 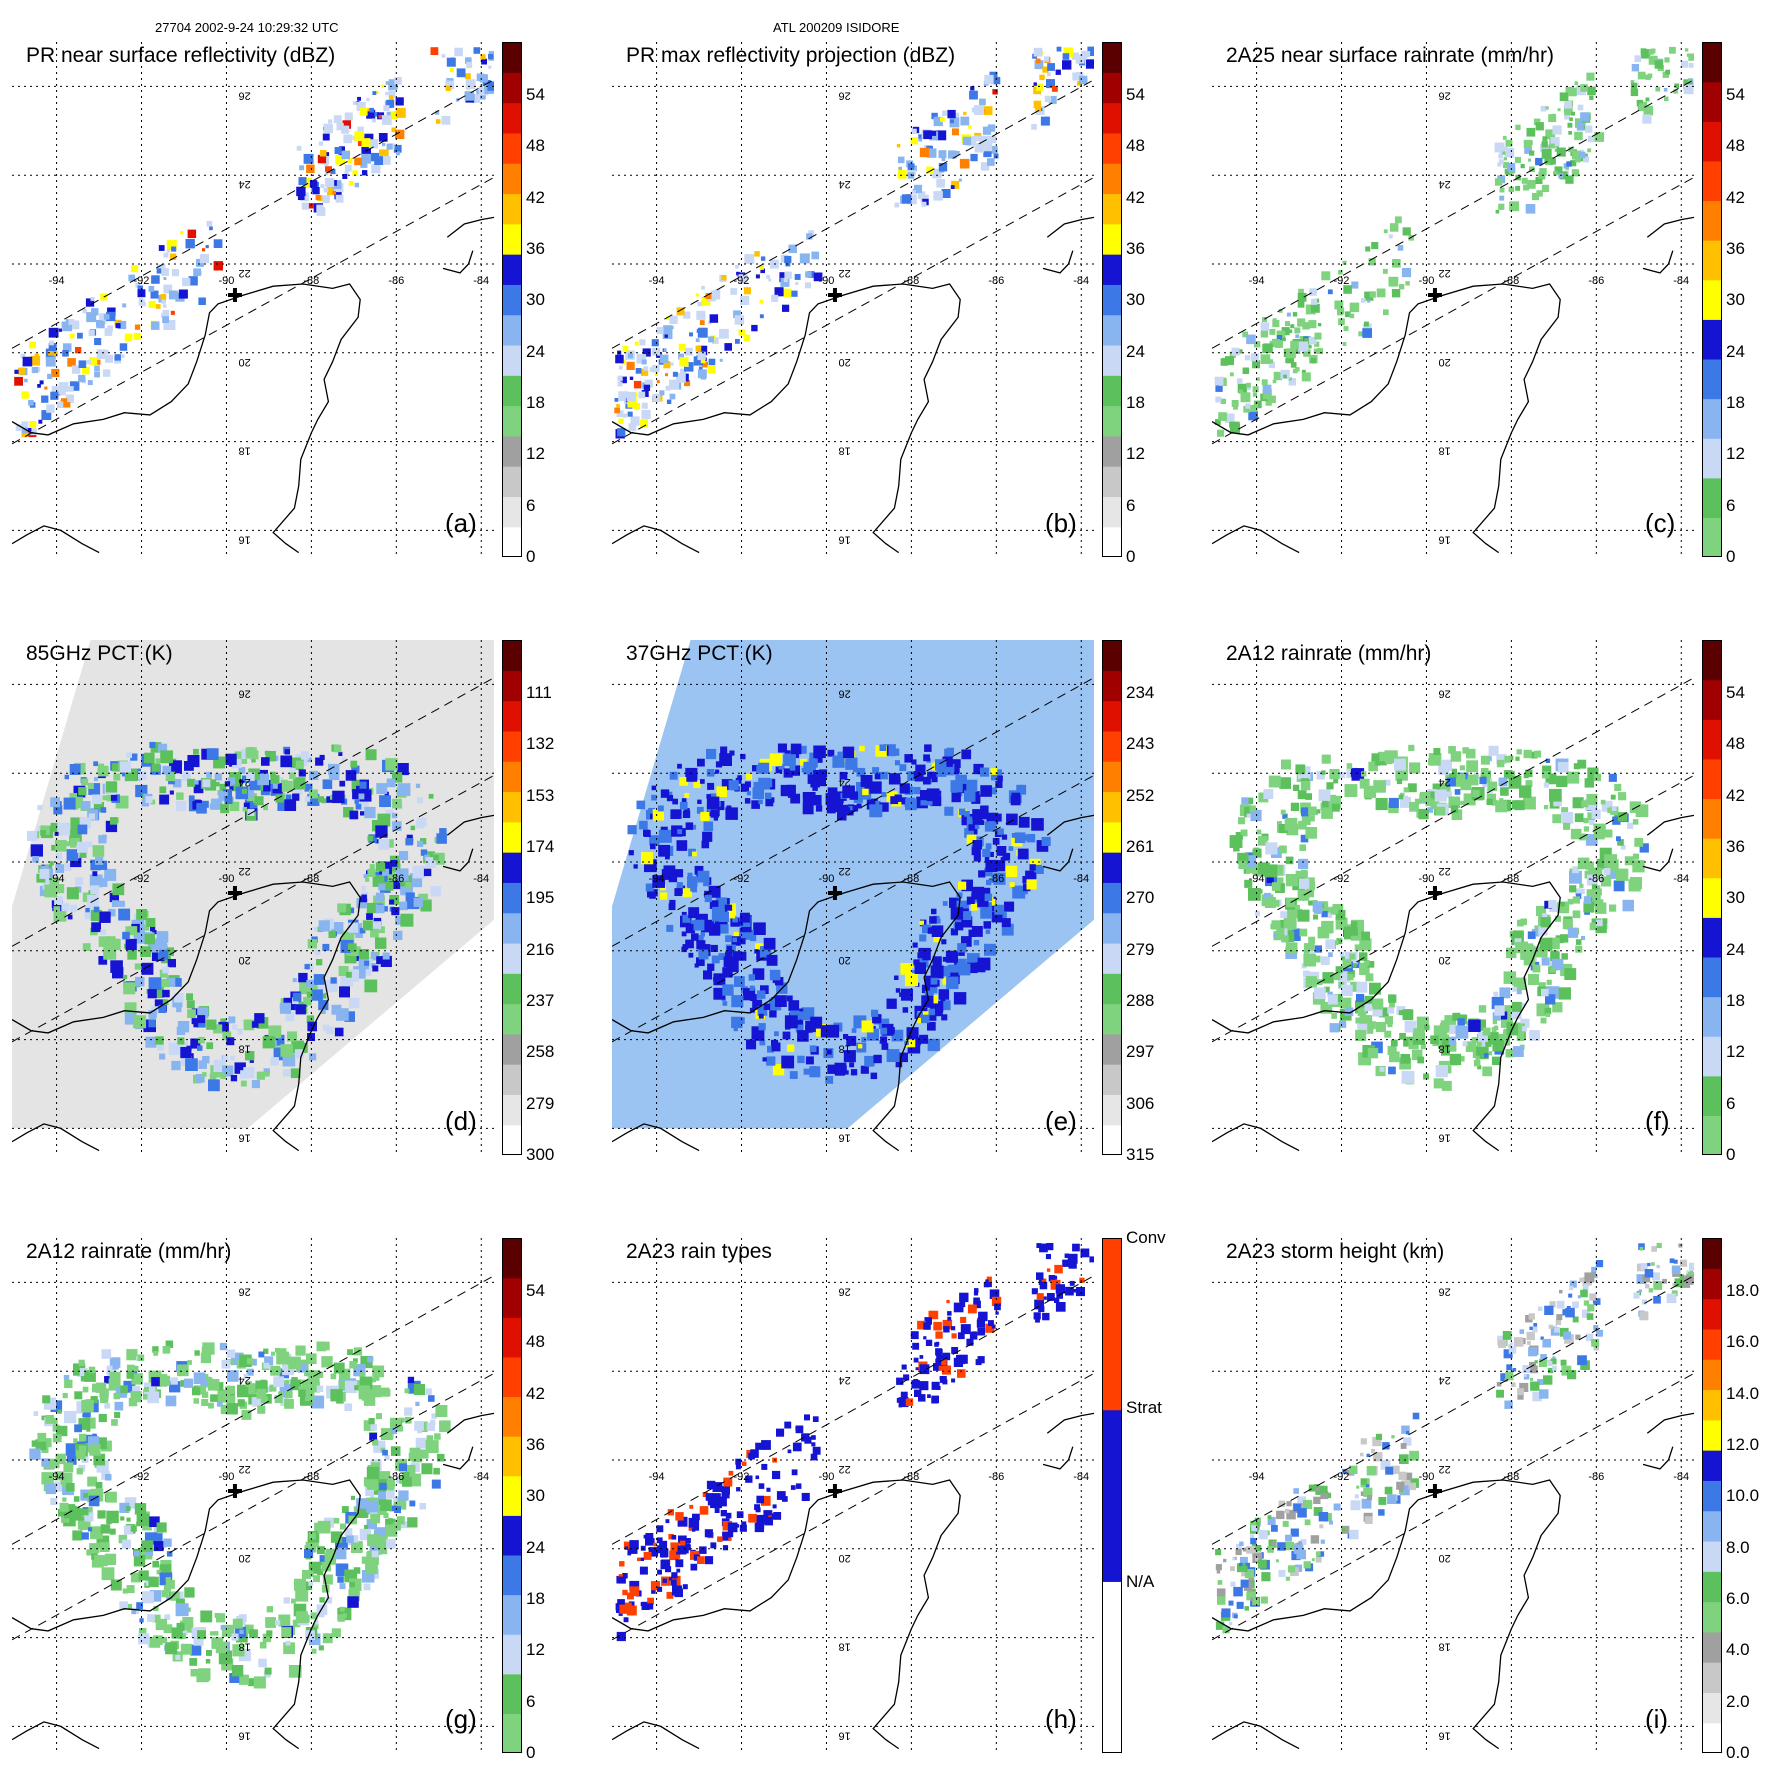 I want to click on storm-center-marker, so click(x=1434, y=893).